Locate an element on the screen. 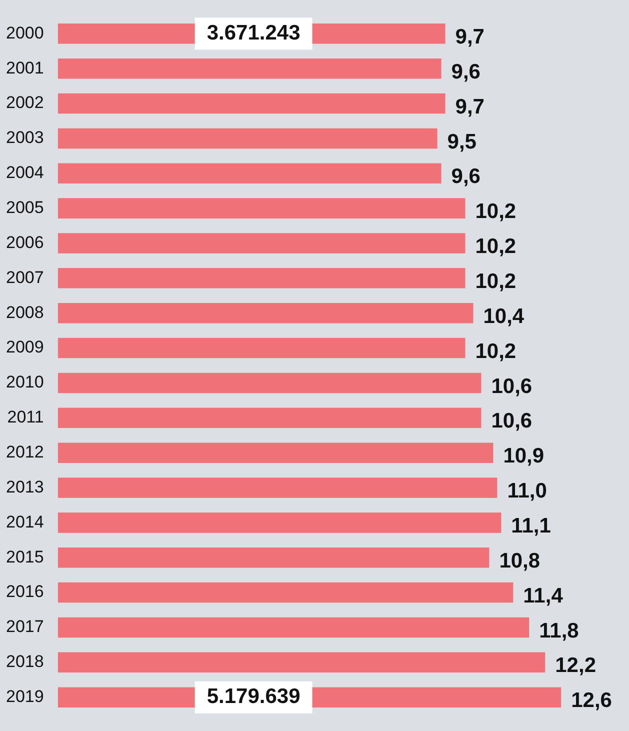  y-tick-label: 2011 is located at coordinates (25, 417).